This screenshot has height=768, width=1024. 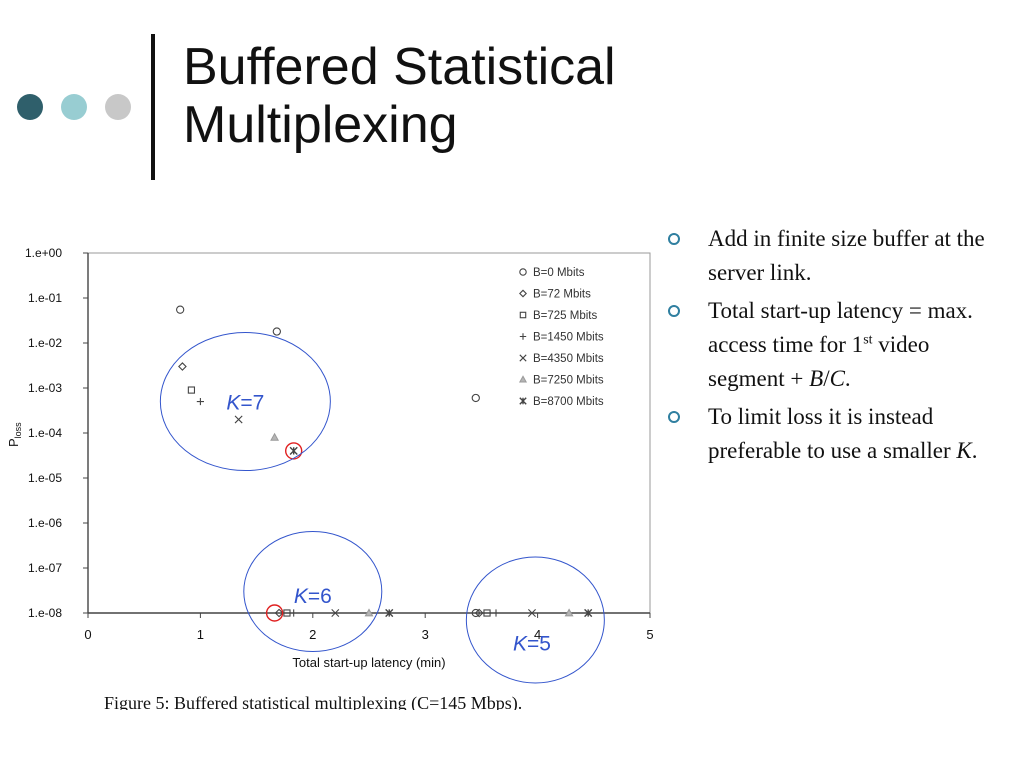 What do you see at coordinates (153, 107) in the screenshot?
I see `title-divider` at bounding box center [153, 107].